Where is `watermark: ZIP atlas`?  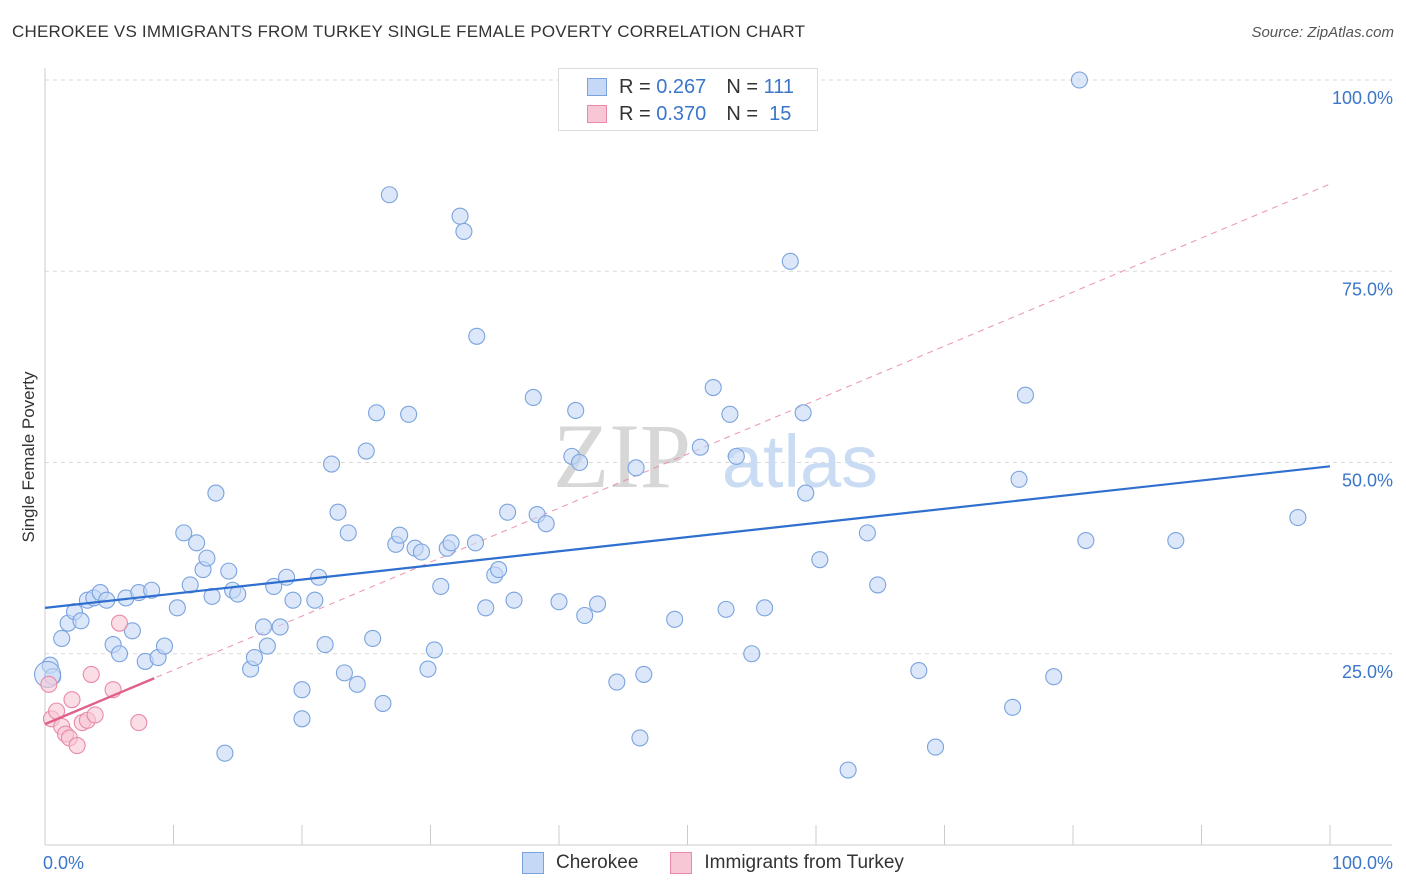
watermark: ZIP atlas is located at coordinates (715, 456).